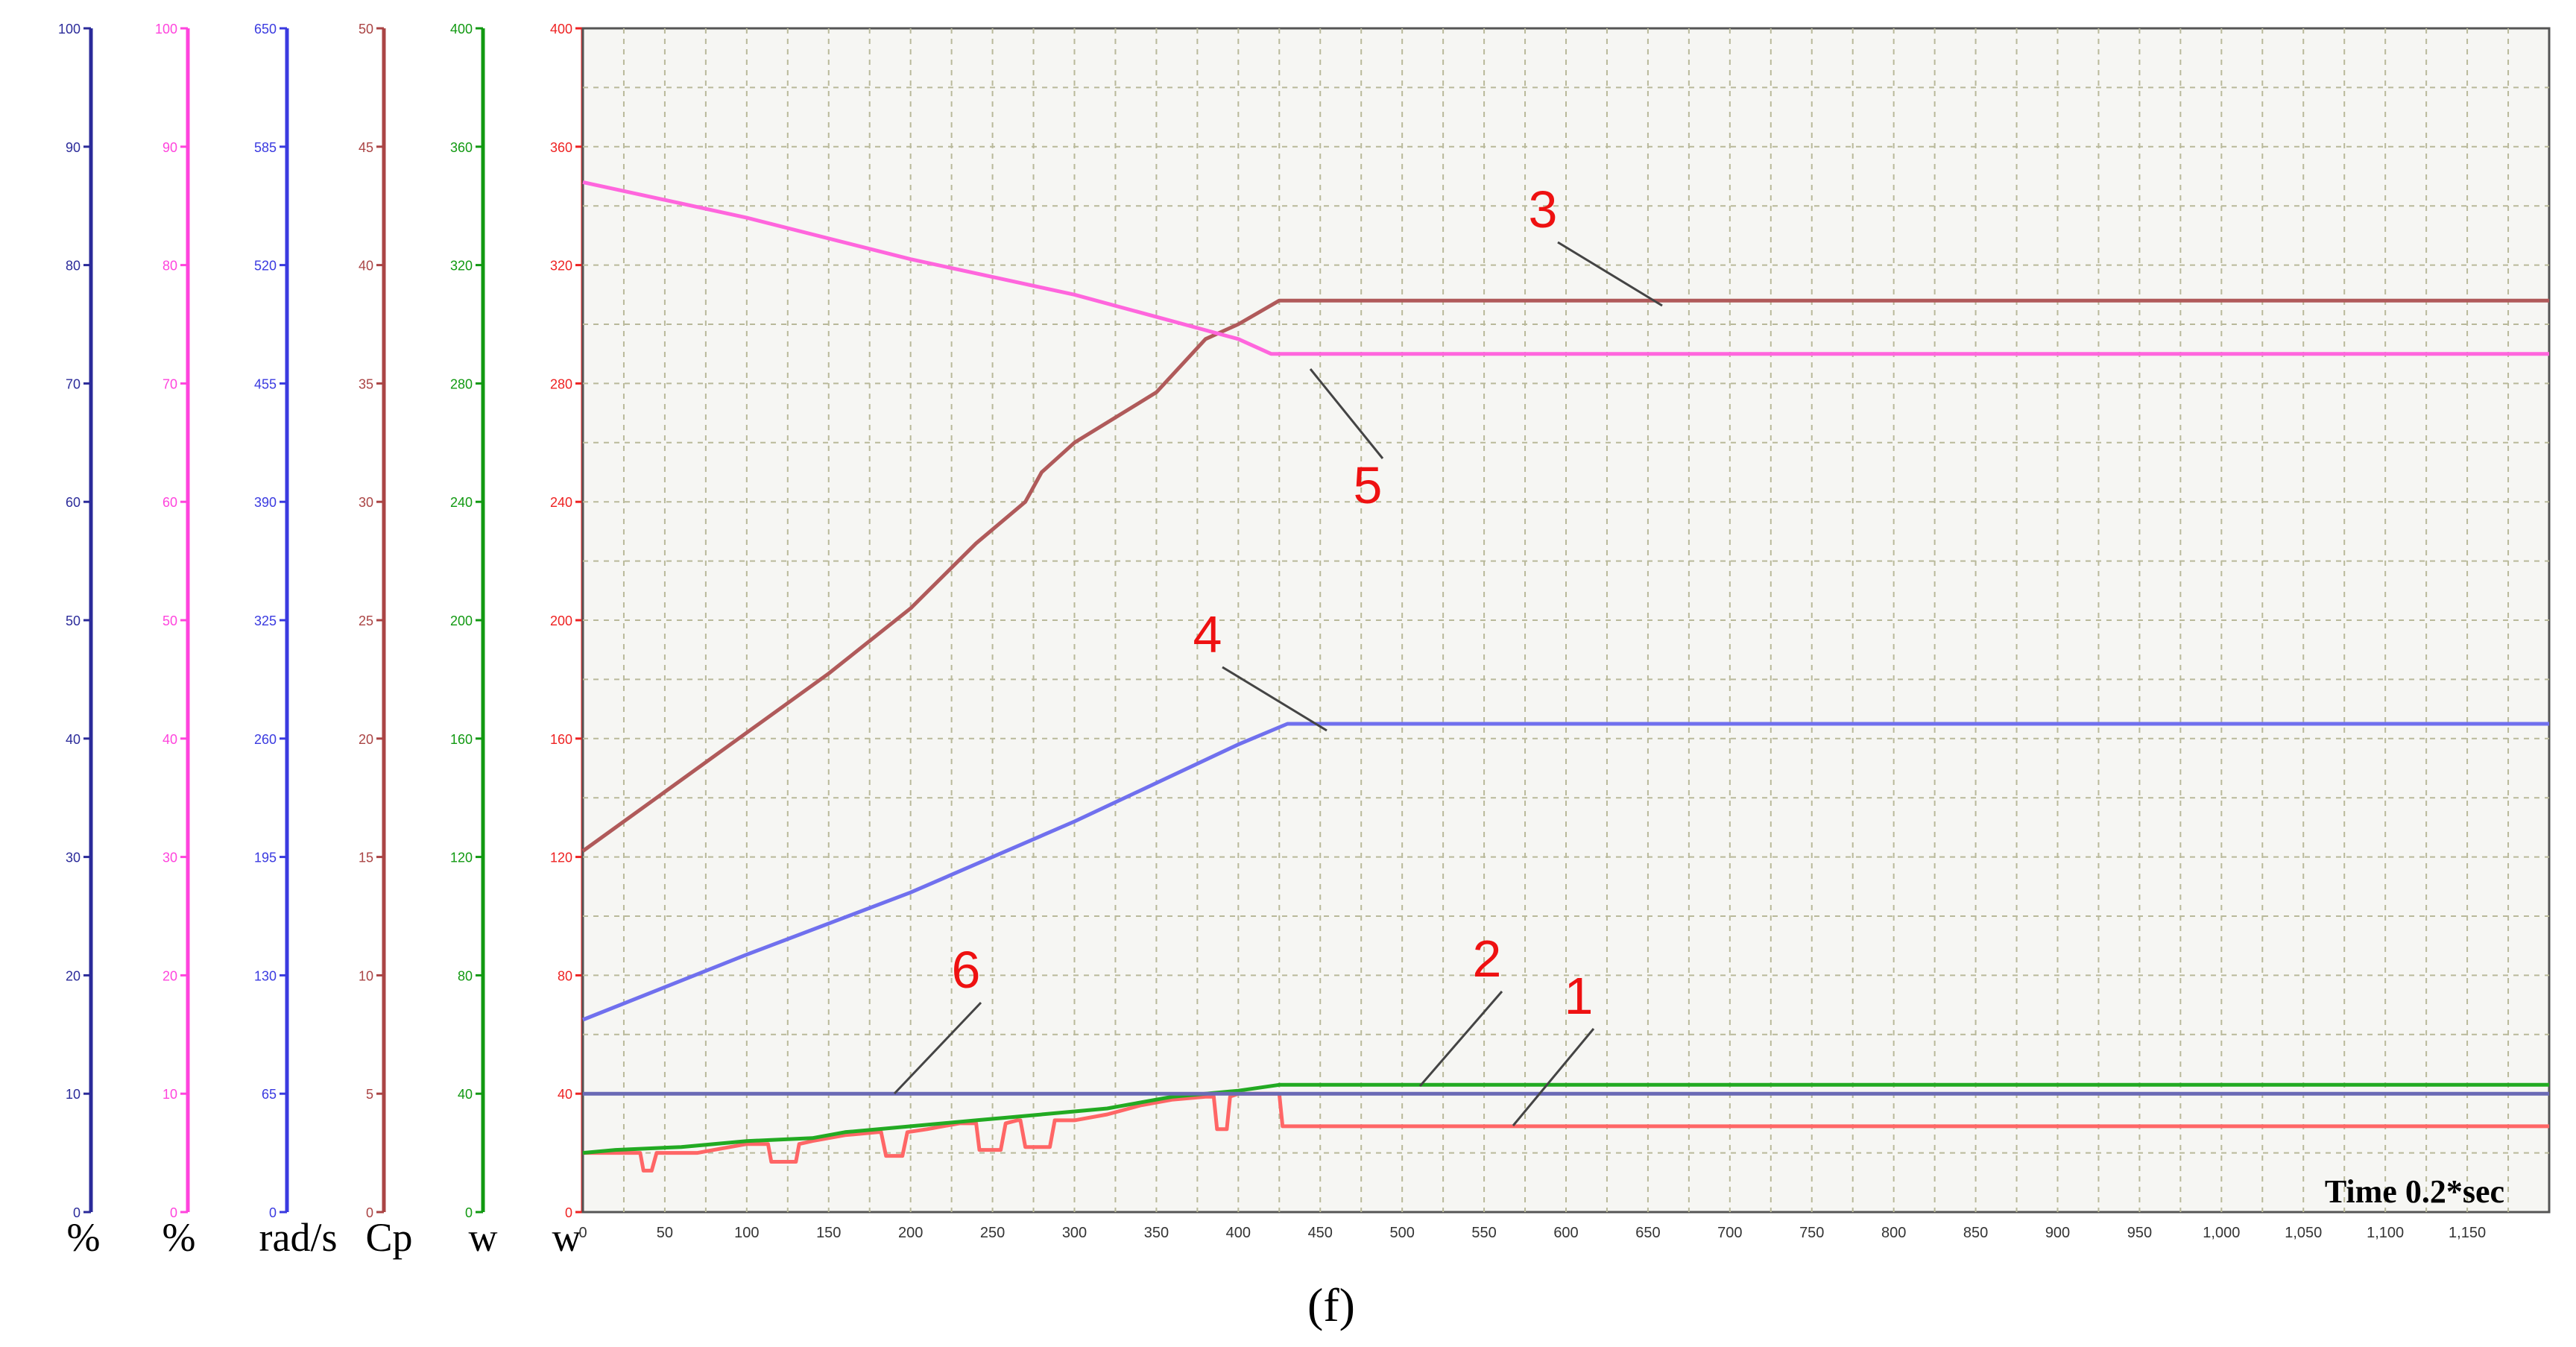  I want to click on x-tick-label: 150, so click(829, 1233).